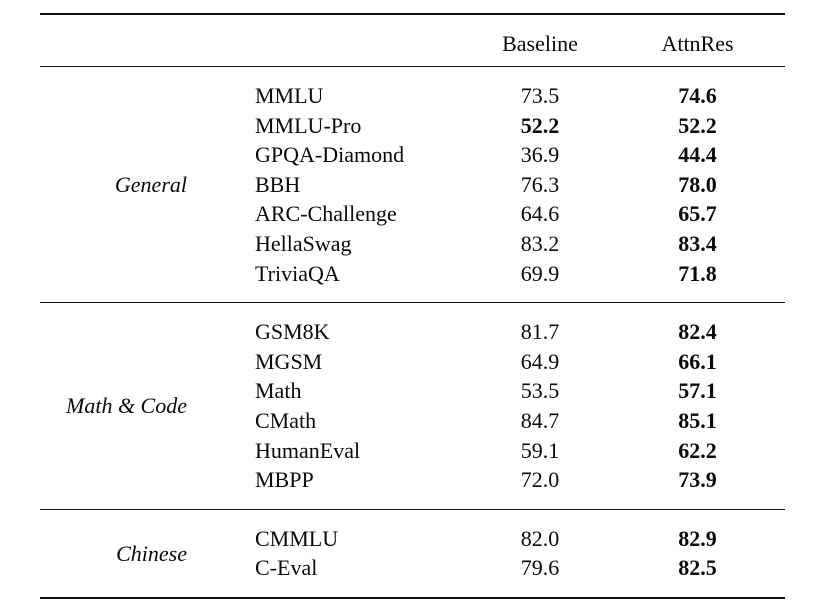 Image resolution: width=825 pixels, height=604 pixels. What do you see at coordinates (540, 155) in the screenshot?
I see `baseline-value: 36.9` at bounding box center [540, 155].